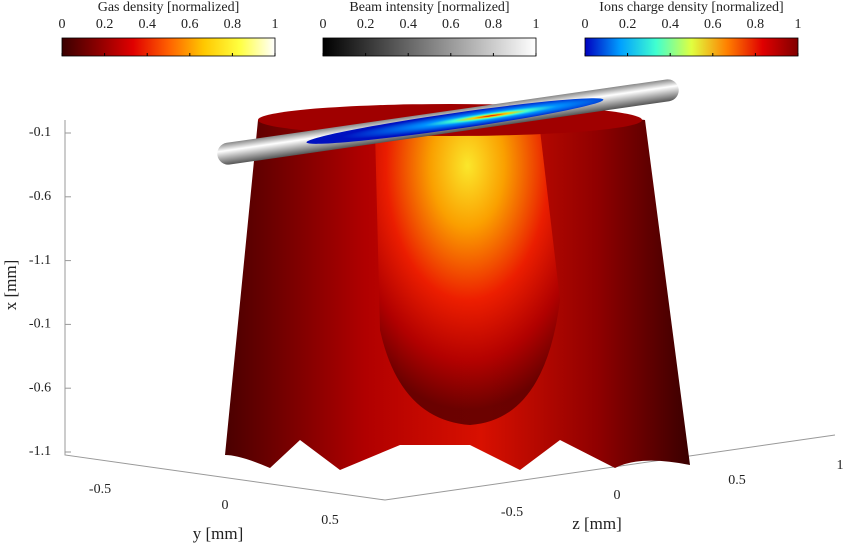 This screenshot has height=545, width=847. I want to click on x-axis-label: x [mm], so click(10, 285).